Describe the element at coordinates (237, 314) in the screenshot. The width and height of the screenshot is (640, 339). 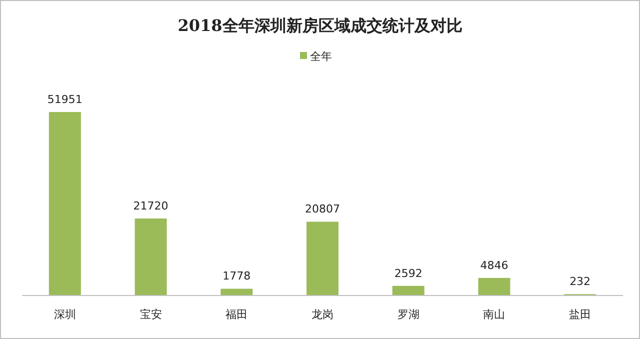
I see `x-tick-label: 福田` at that location.